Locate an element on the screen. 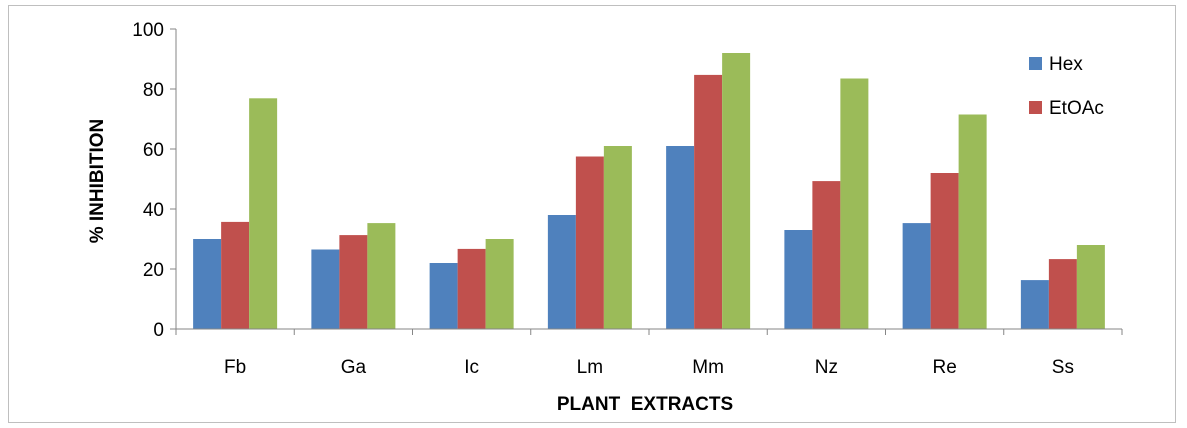 Image resolution: width=1187 pixels, height=428 pixels. y-tick-label: 100 is located at coordinates (148, 30).